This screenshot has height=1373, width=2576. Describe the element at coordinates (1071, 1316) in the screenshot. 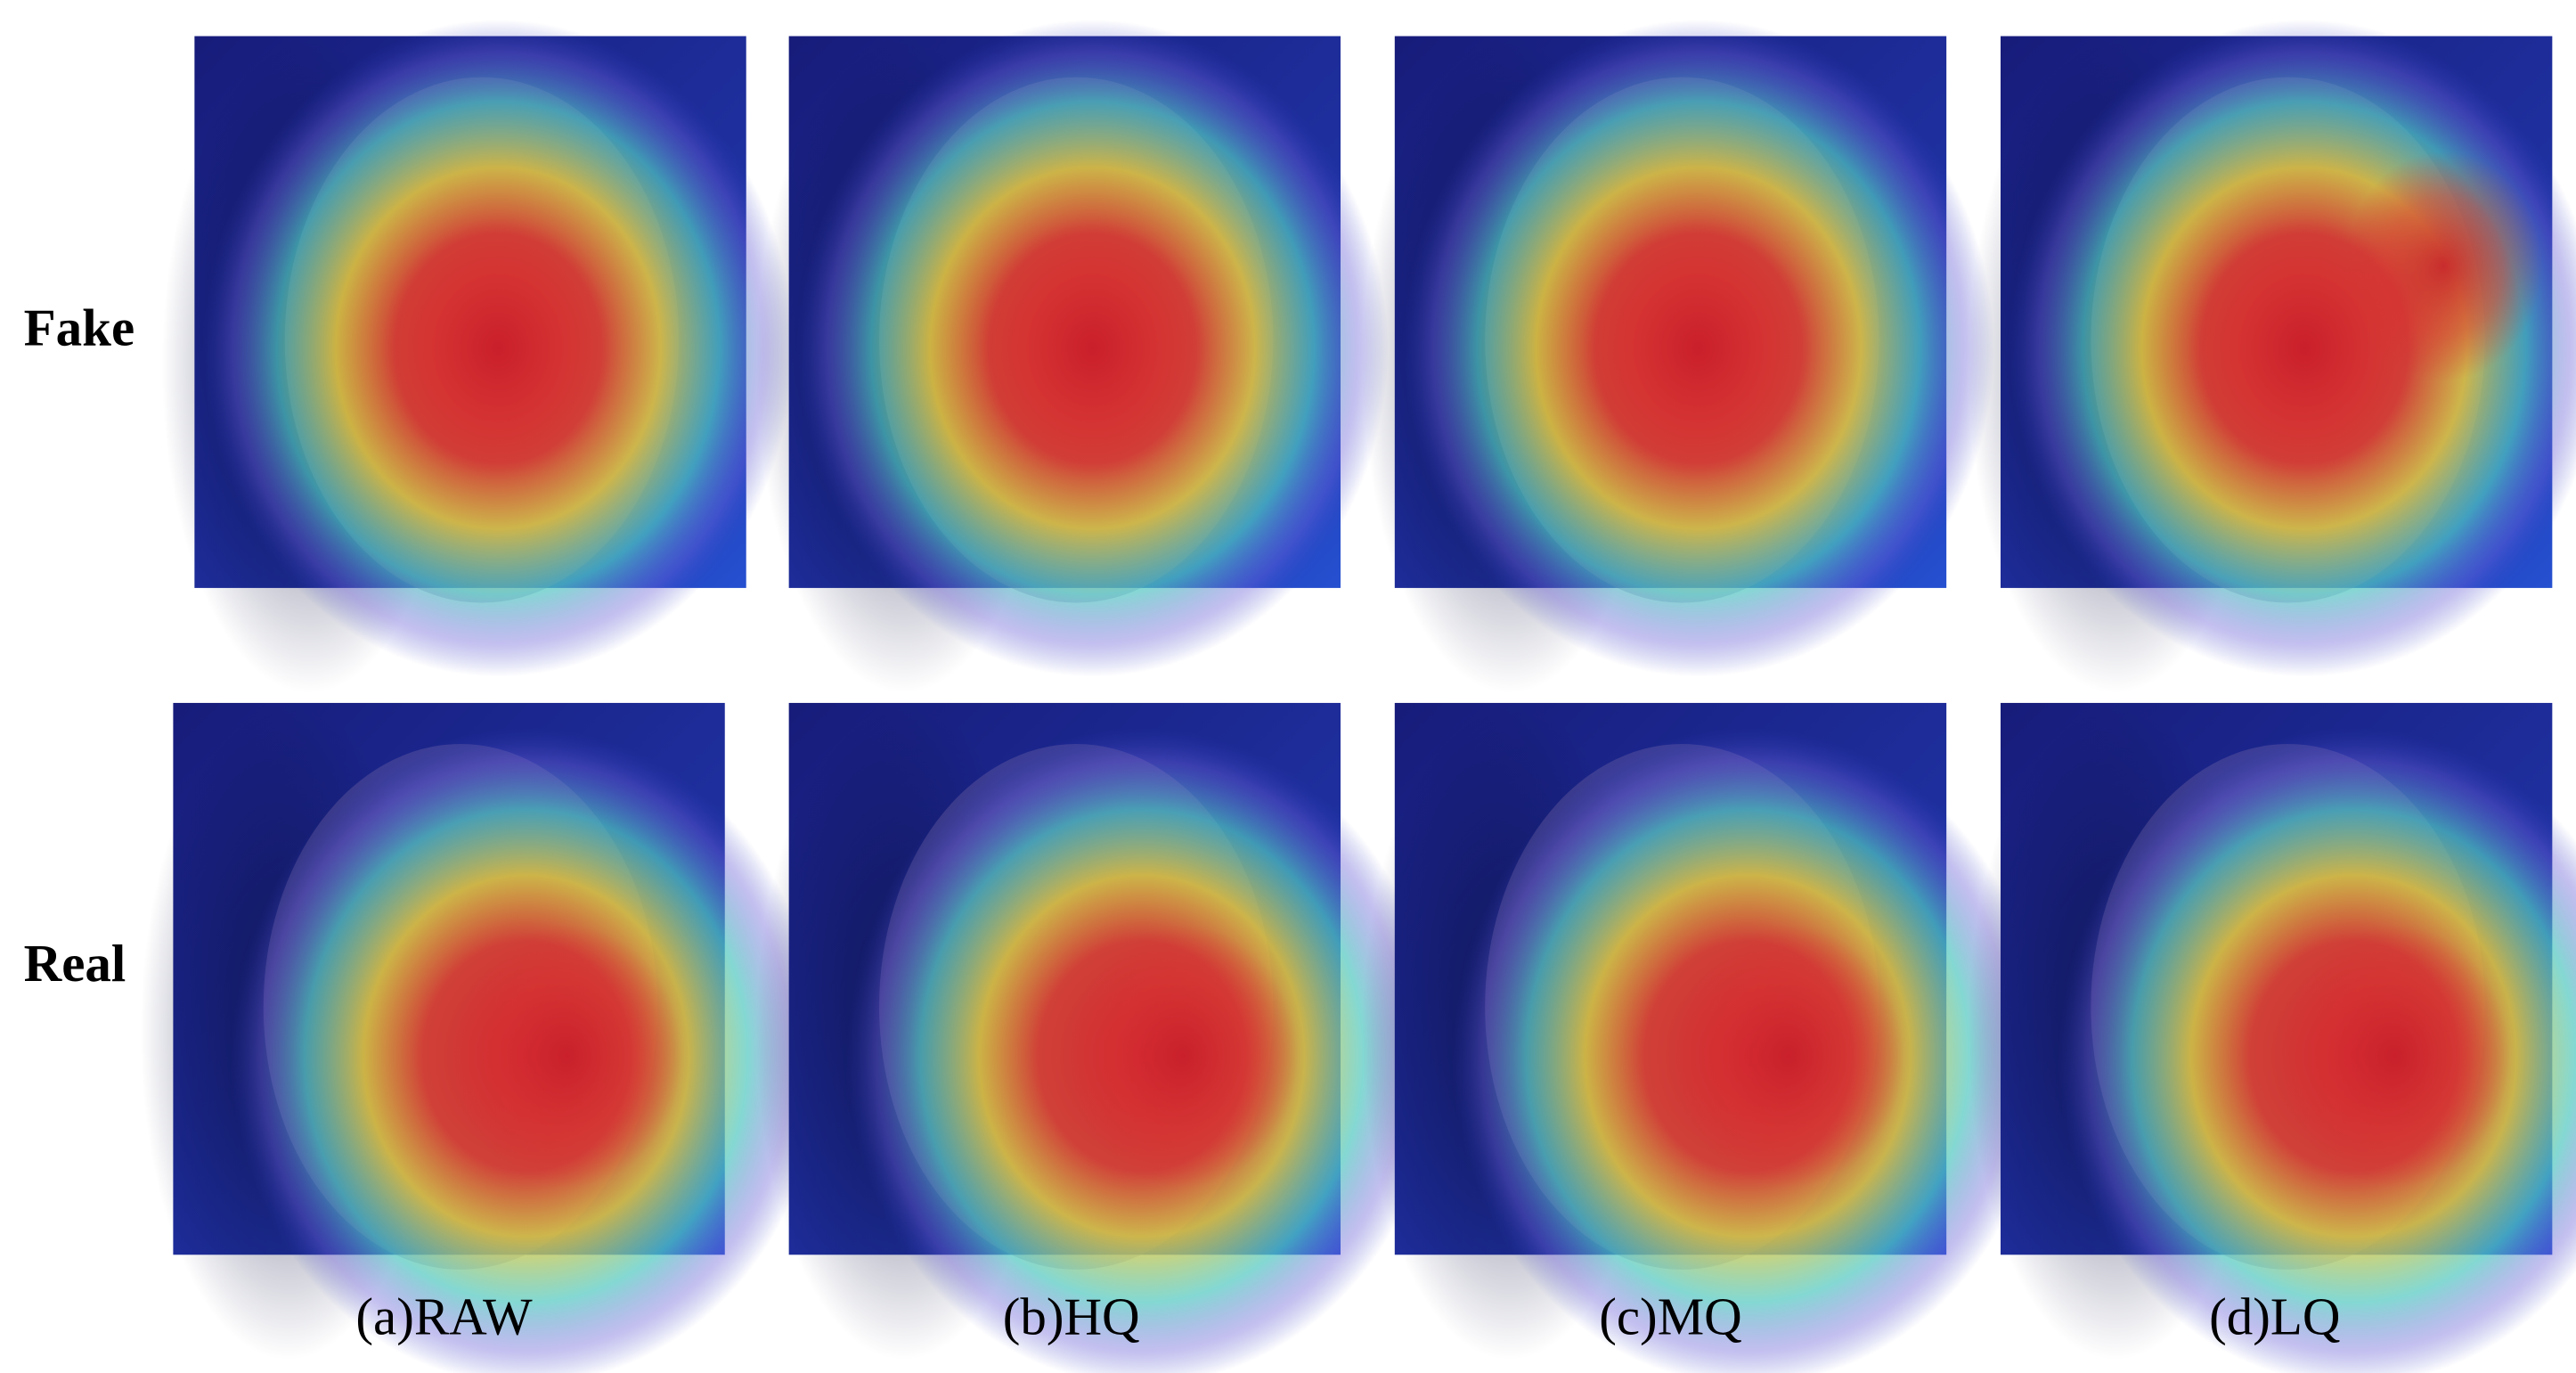

I see `column-caption: (b)HQ` at that location.